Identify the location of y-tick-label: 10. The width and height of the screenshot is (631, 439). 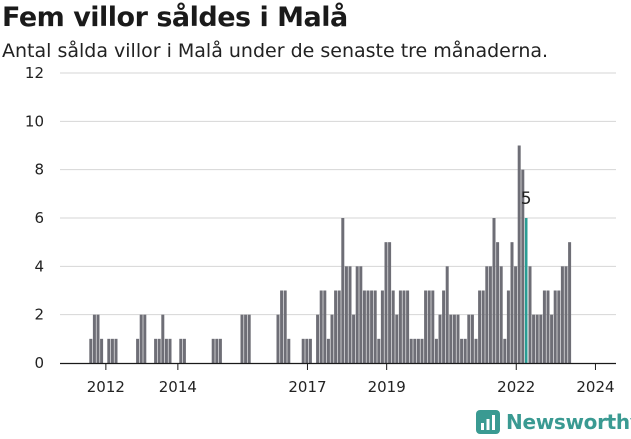
(34, 121).